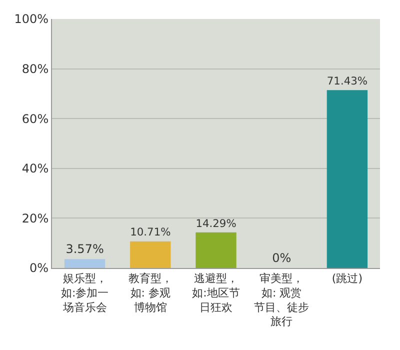  What do you see at coordinates (150, 293) in the screenshot?
I see `x-tick-label: 教育型，如: 参观博物馆` at bounding box center [150, 293].